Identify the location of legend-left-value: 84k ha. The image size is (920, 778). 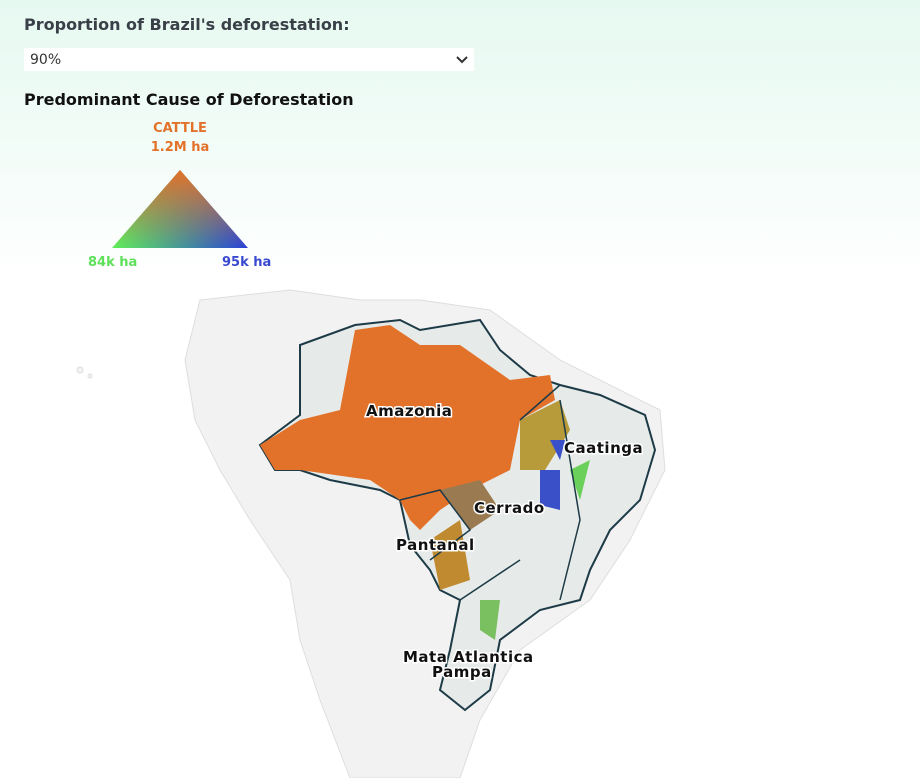
(113, 262).